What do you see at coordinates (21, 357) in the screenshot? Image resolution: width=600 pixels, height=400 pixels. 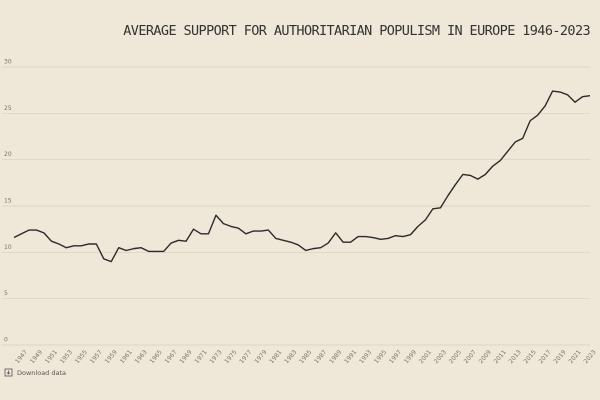 I see `x-tick-label: 1947` at bounding box center [21, 357].